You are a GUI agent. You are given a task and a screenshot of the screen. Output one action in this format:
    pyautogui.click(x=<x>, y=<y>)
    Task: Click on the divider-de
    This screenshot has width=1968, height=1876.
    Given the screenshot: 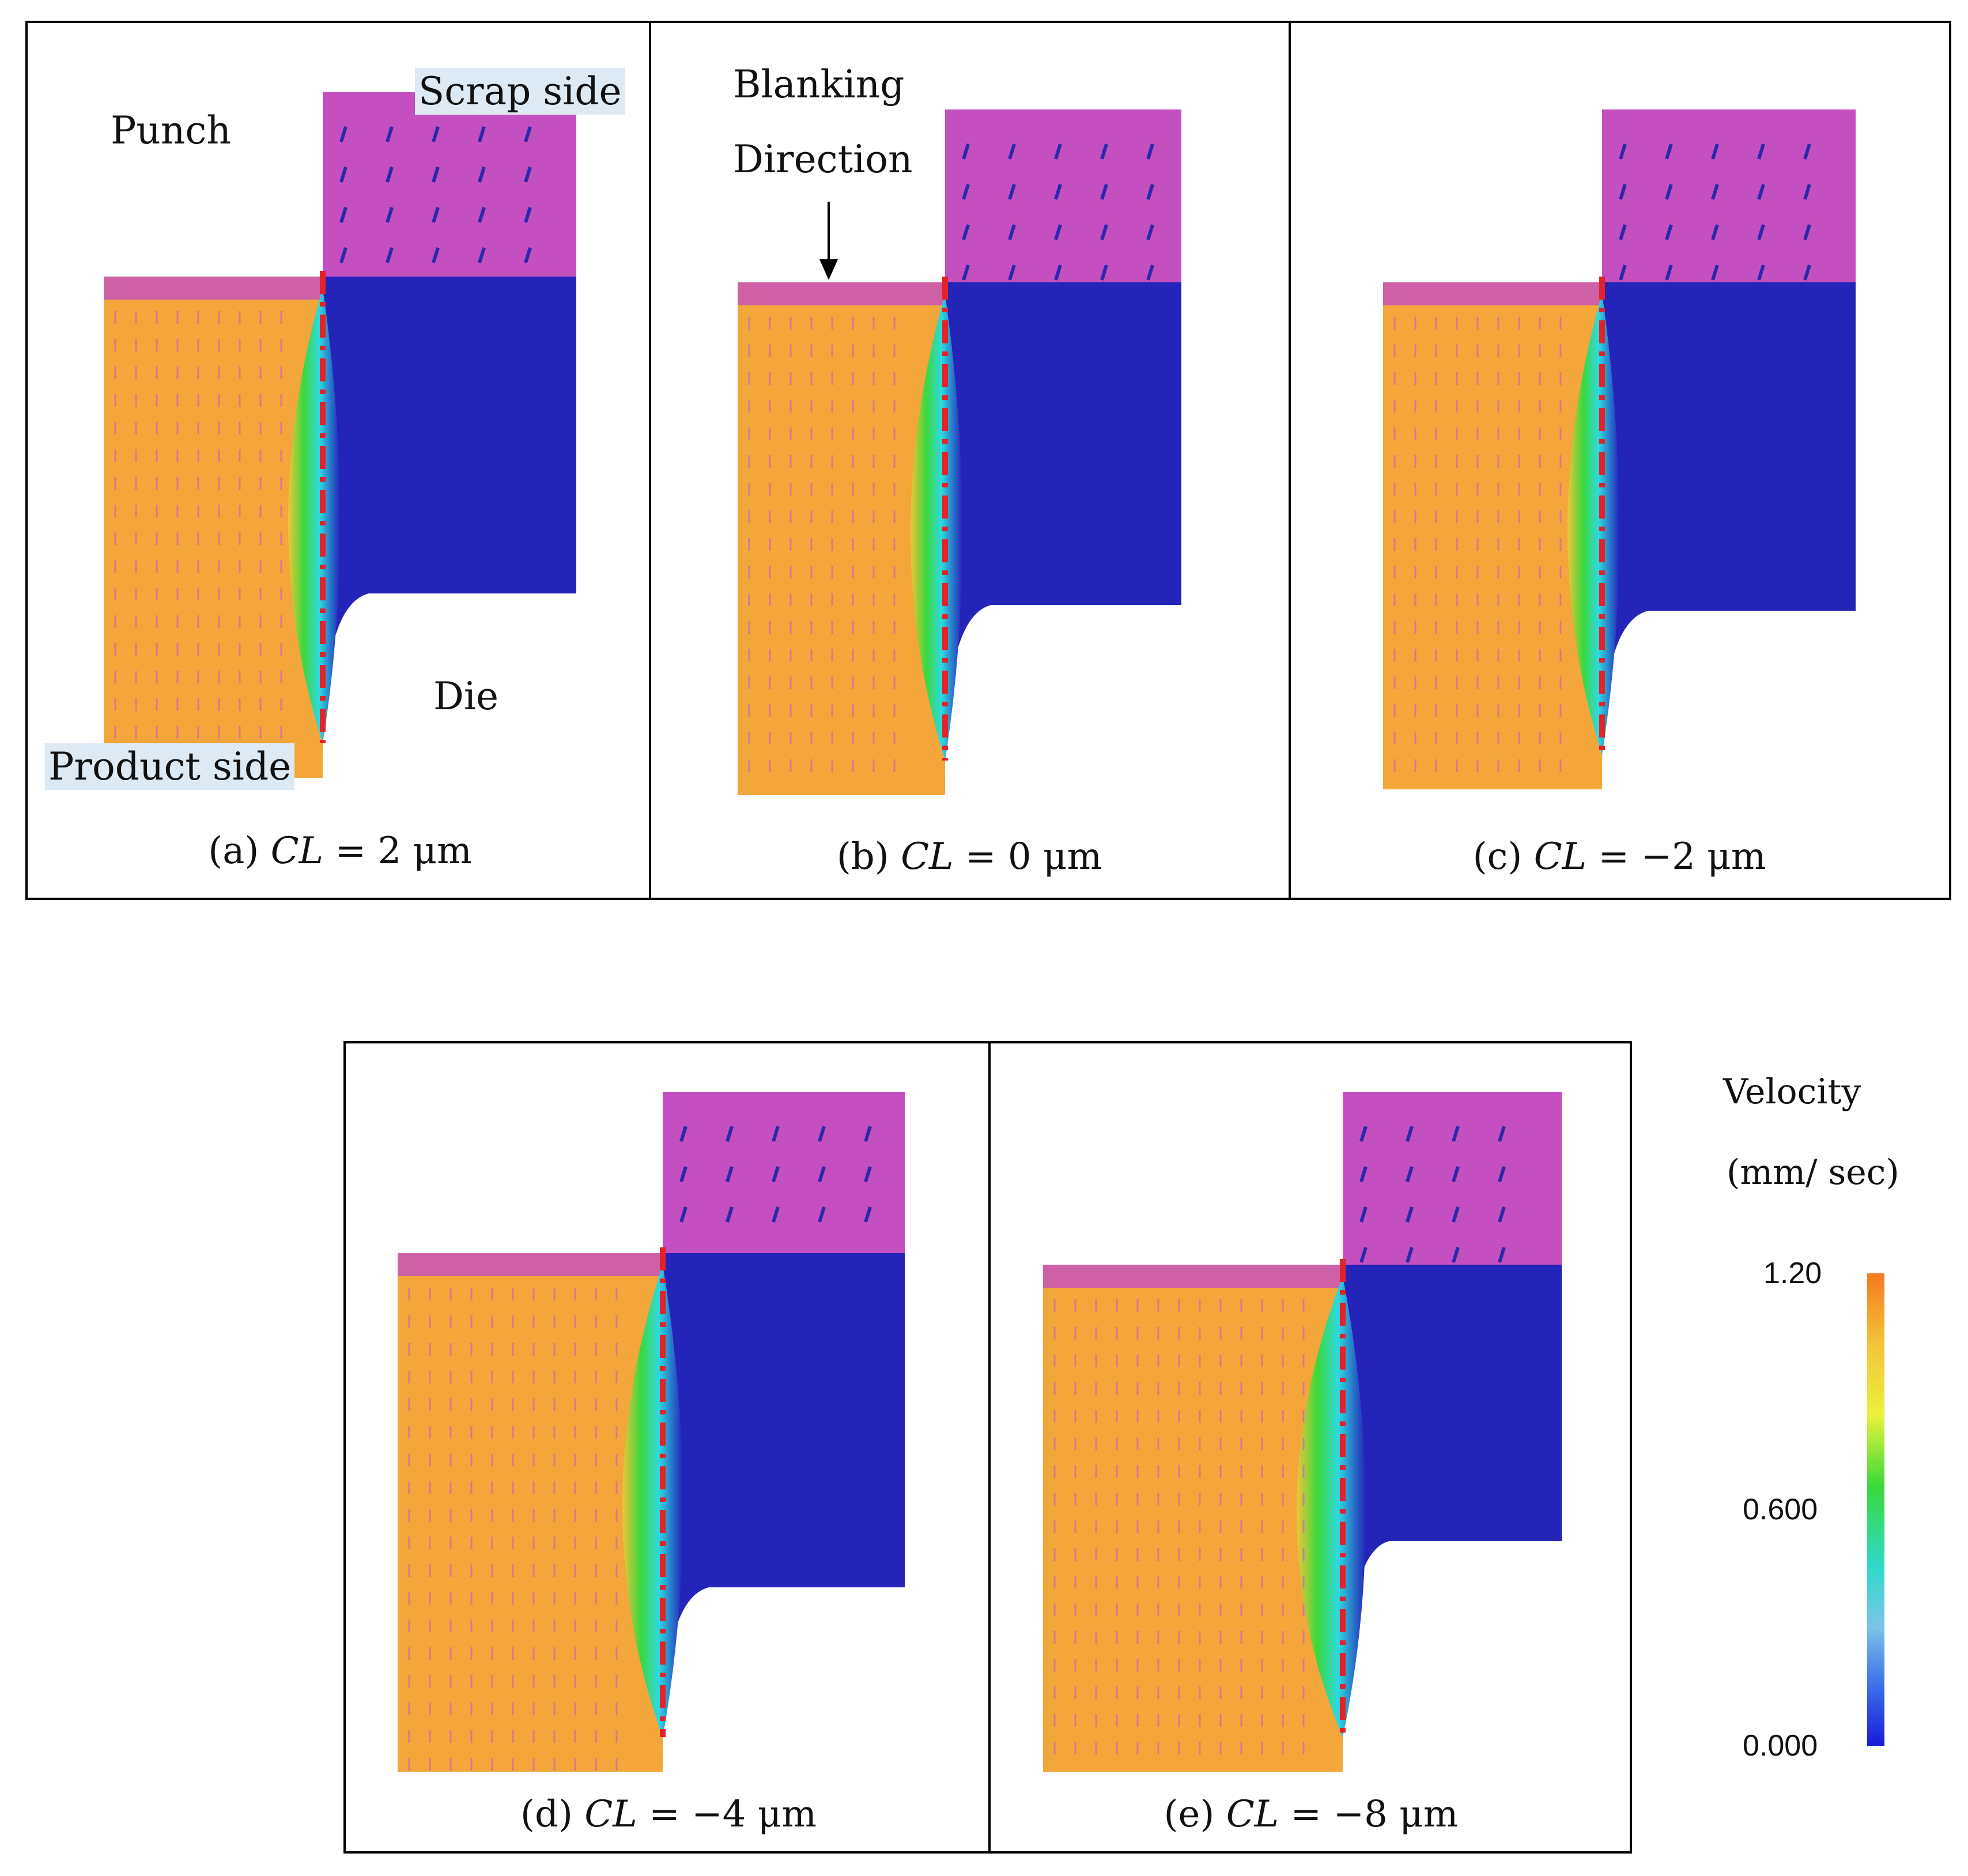 What is the action you would take?
    pyautogui.click(x=990, y=1447)
    